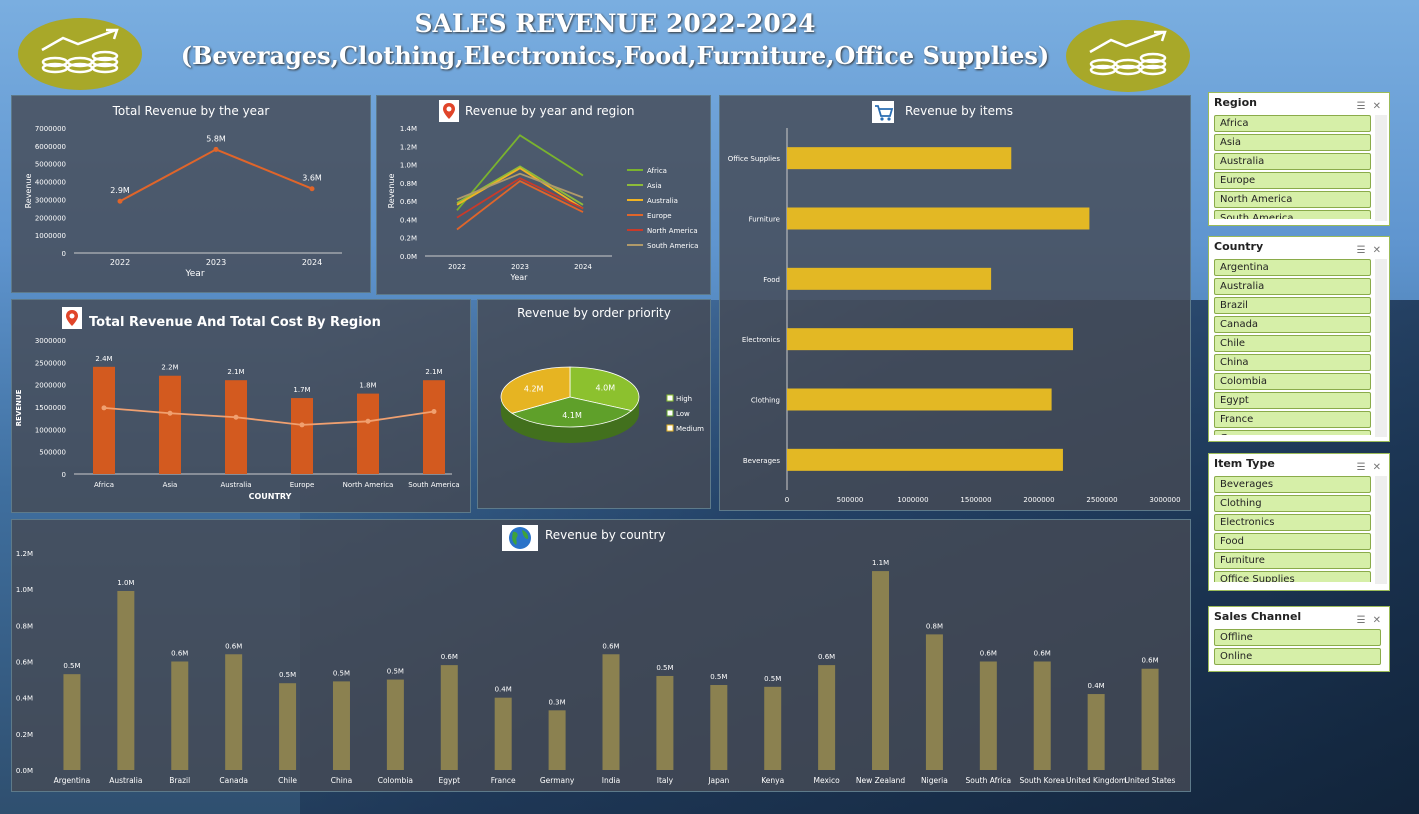 The image size is (1419, 814). What do you see at coordinates (50, 129) in the screenshot?
I see `y-tick-label: 7000000` at bounding box center [50, 129].